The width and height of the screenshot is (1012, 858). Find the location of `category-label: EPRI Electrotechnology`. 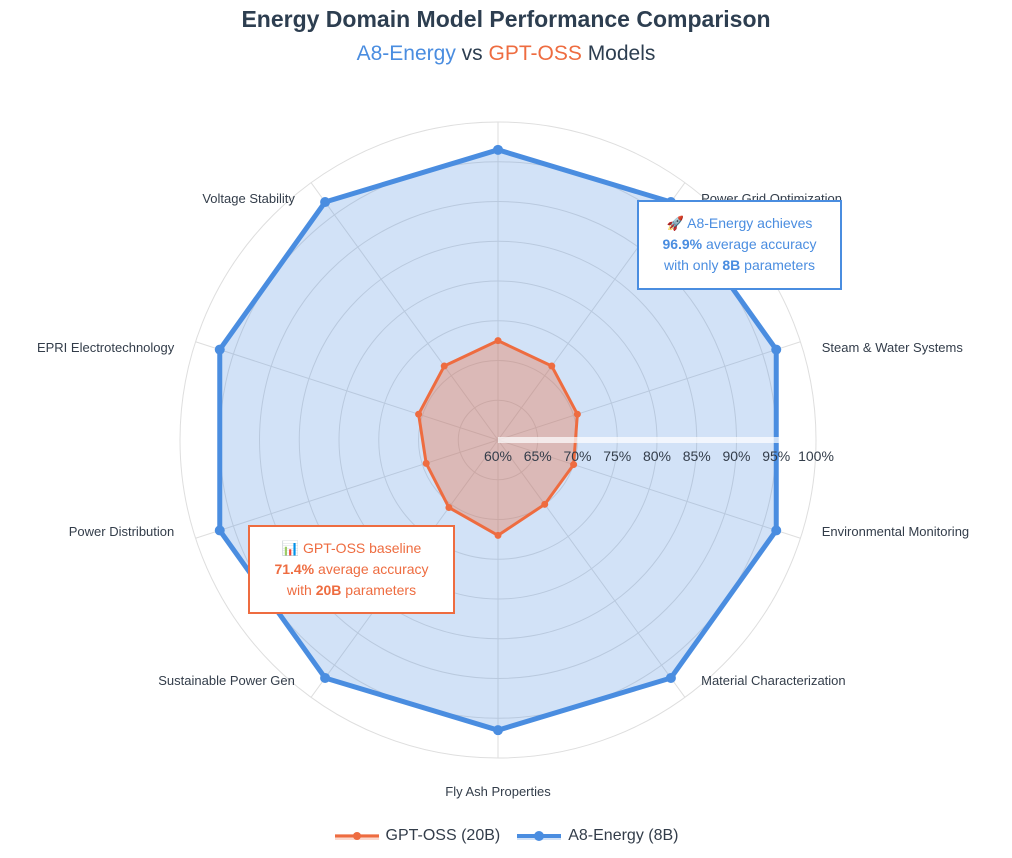

category-label: EPRI Electrotechnology is located at coordinates (106, 347).